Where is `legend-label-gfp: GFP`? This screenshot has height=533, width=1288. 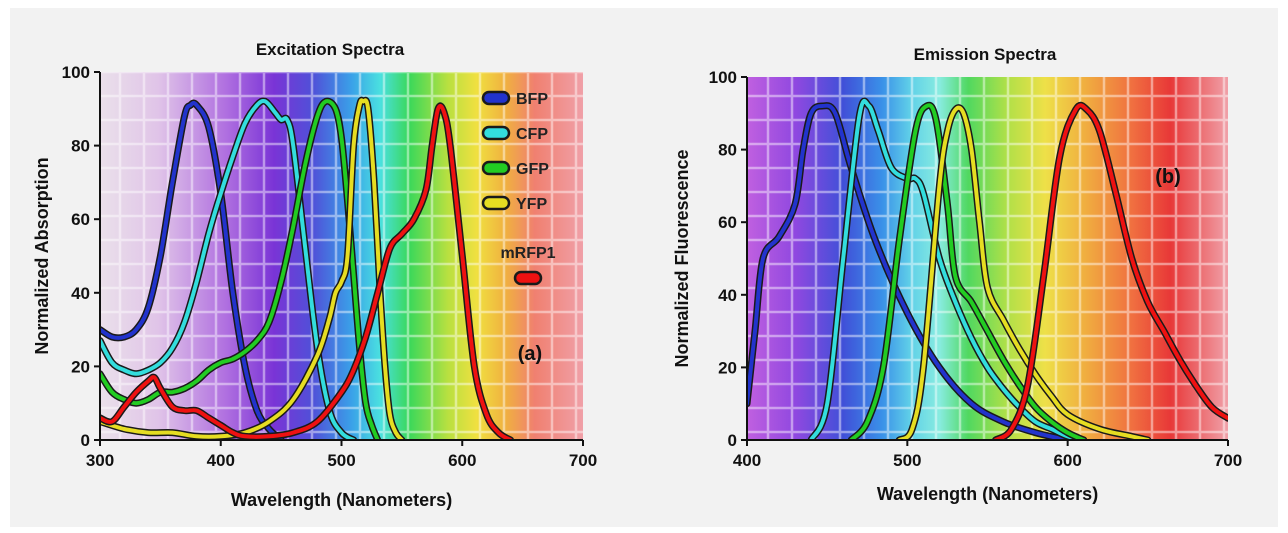
legend-label-gfp: GFP is located at coordinates (532, 169).